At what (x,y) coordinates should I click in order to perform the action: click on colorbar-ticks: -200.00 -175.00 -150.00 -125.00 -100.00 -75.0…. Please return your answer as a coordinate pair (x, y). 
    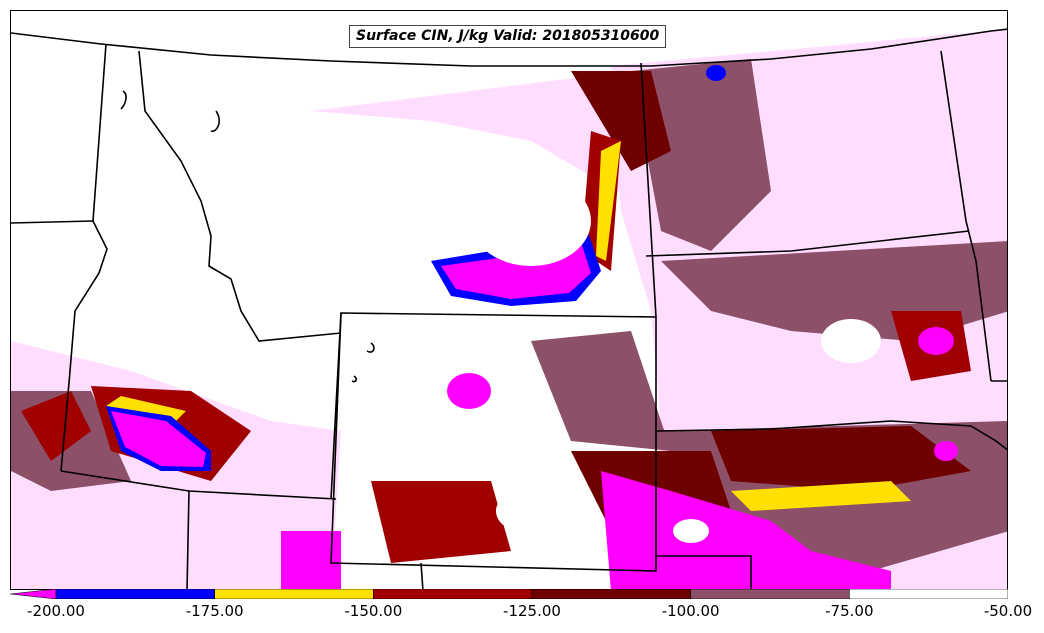
    Looking at the image, I should click on (522, 615).